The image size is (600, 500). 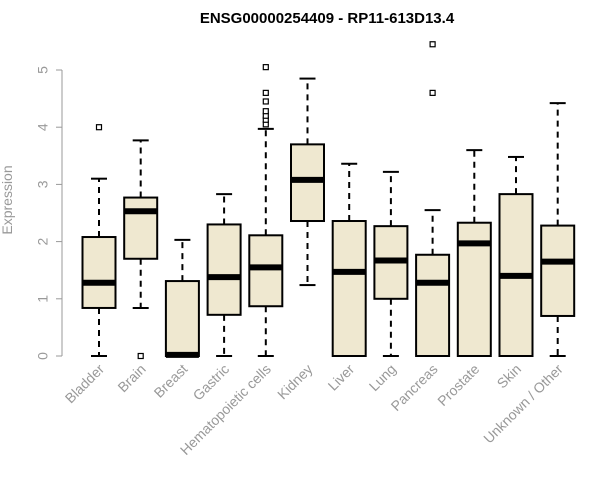 What do you see at coordinates (49, 213) in the screenshot?
I see `y-axis: 0 1 2 3 4 5` at bounding box center [49, 213].